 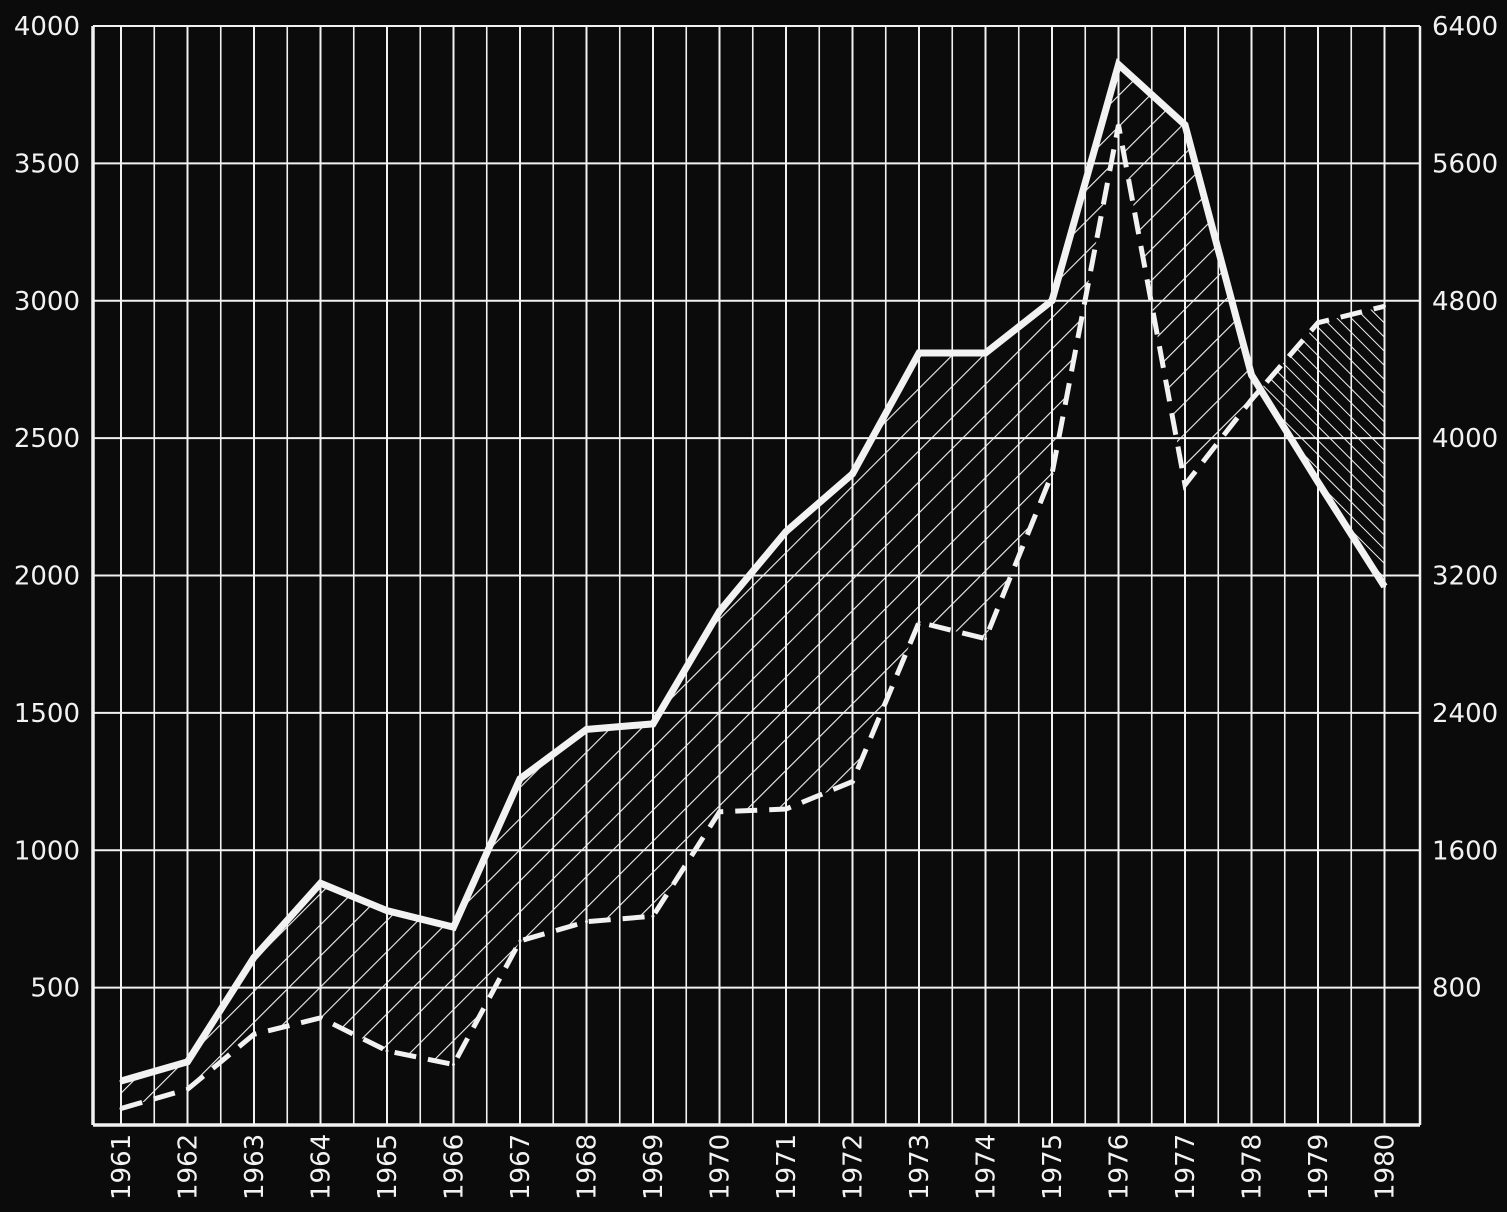 I want to click on y-left-tick-label: 3000, so click(x=47, y=302).